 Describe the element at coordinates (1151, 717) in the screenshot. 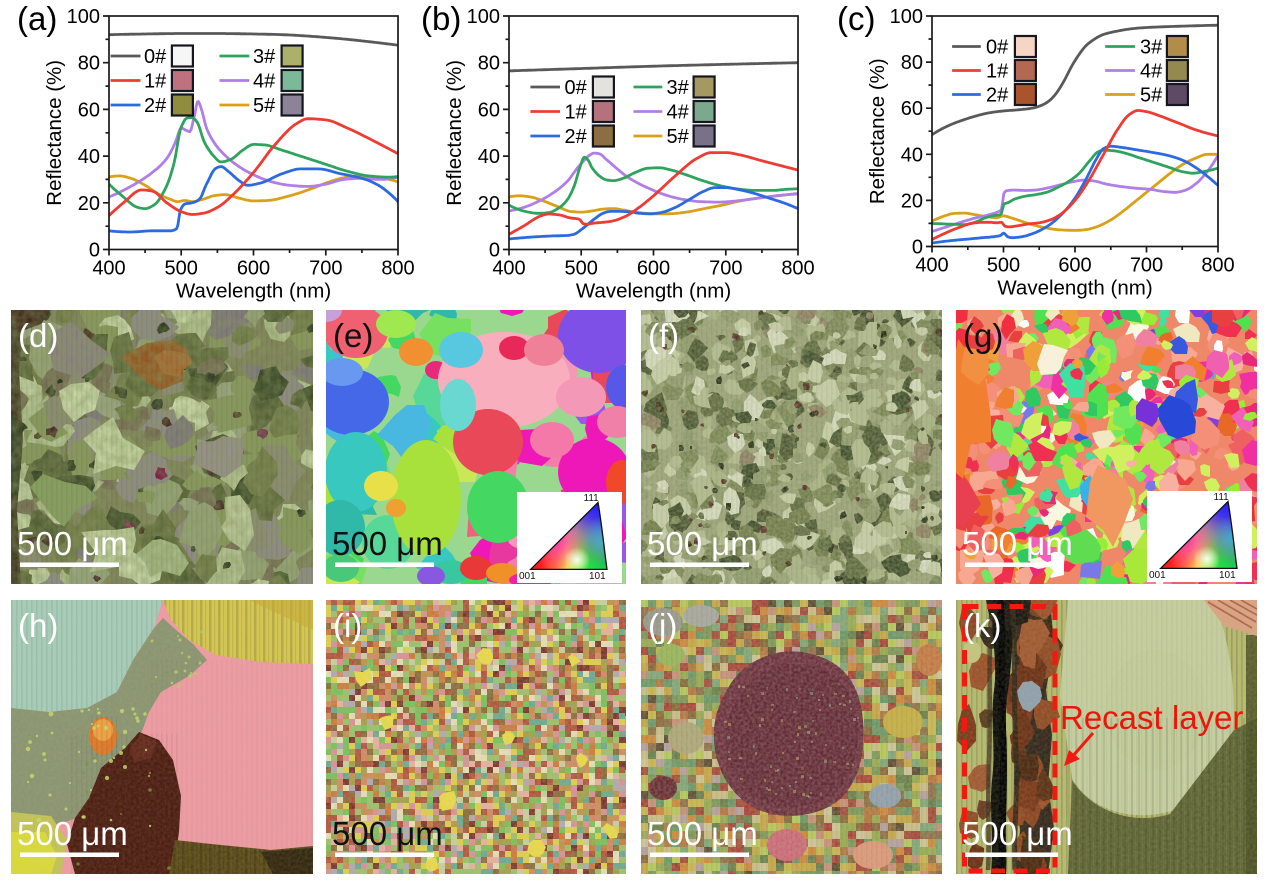

I see `svg-text: Recast layer` at that location.